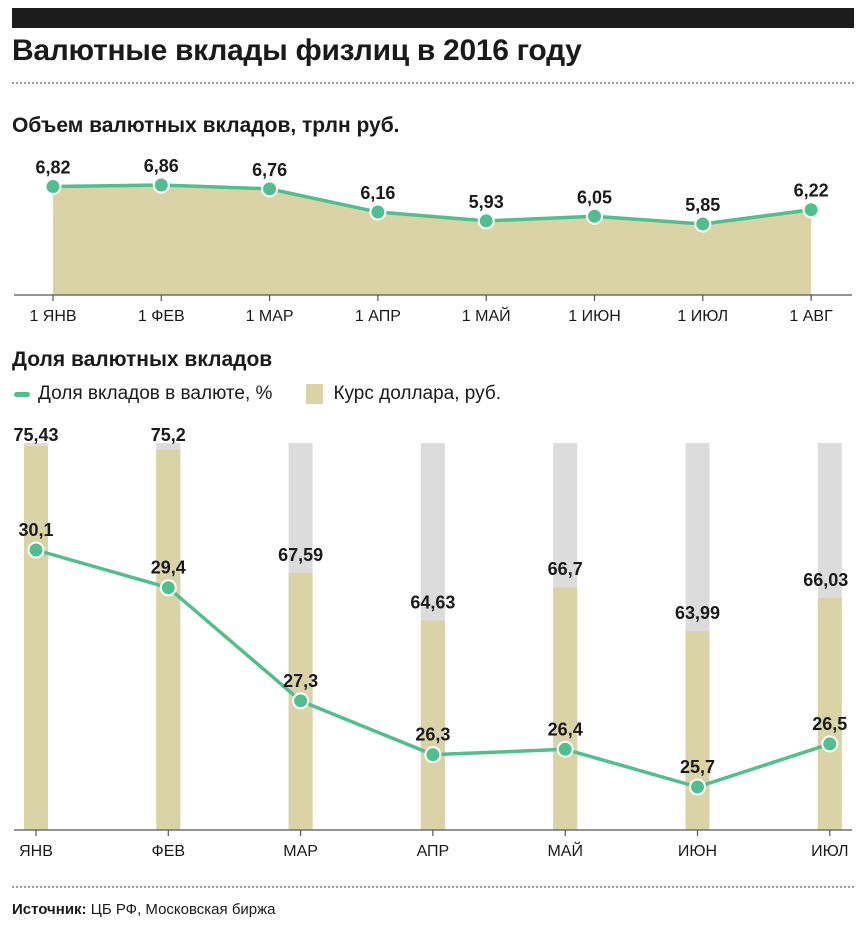  Describe the element at coordinates (432, 204) in the screenshot. I see `volume-line` at that location.